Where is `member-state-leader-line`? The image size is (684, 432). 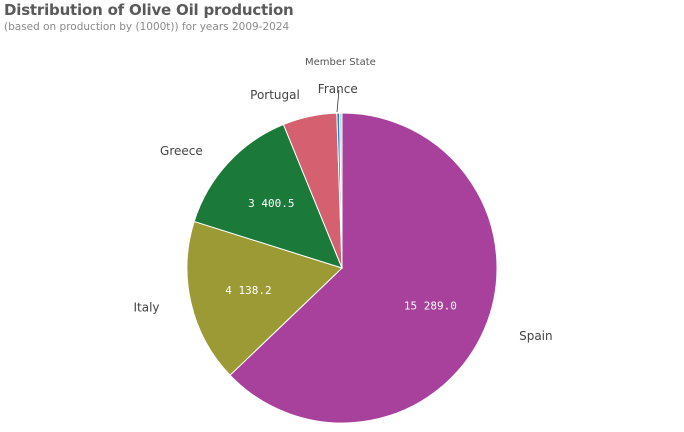
member-state-leader-line is located at coordinates (338, 101).